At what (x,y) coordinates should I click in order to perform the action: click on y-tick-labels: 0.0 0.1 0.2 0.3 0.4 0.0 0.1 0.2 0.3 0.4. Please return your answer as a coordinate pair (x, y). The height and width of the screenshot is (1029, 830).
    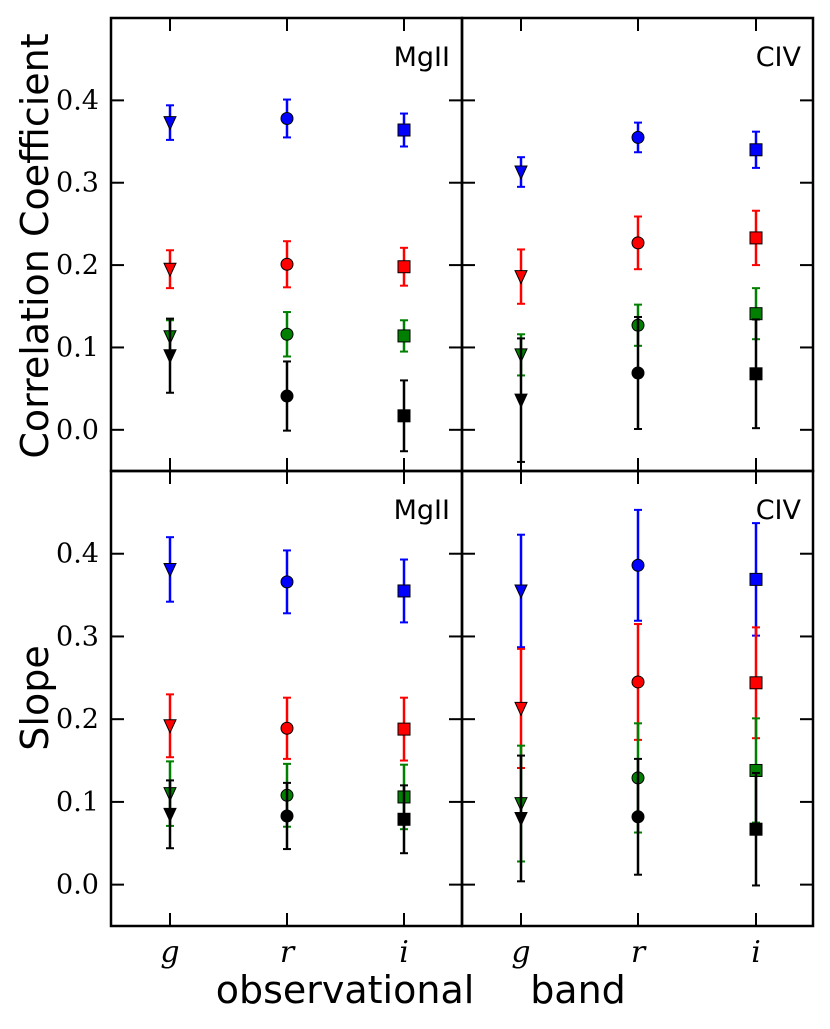
    Looking at the image, I should click on (77, 492).